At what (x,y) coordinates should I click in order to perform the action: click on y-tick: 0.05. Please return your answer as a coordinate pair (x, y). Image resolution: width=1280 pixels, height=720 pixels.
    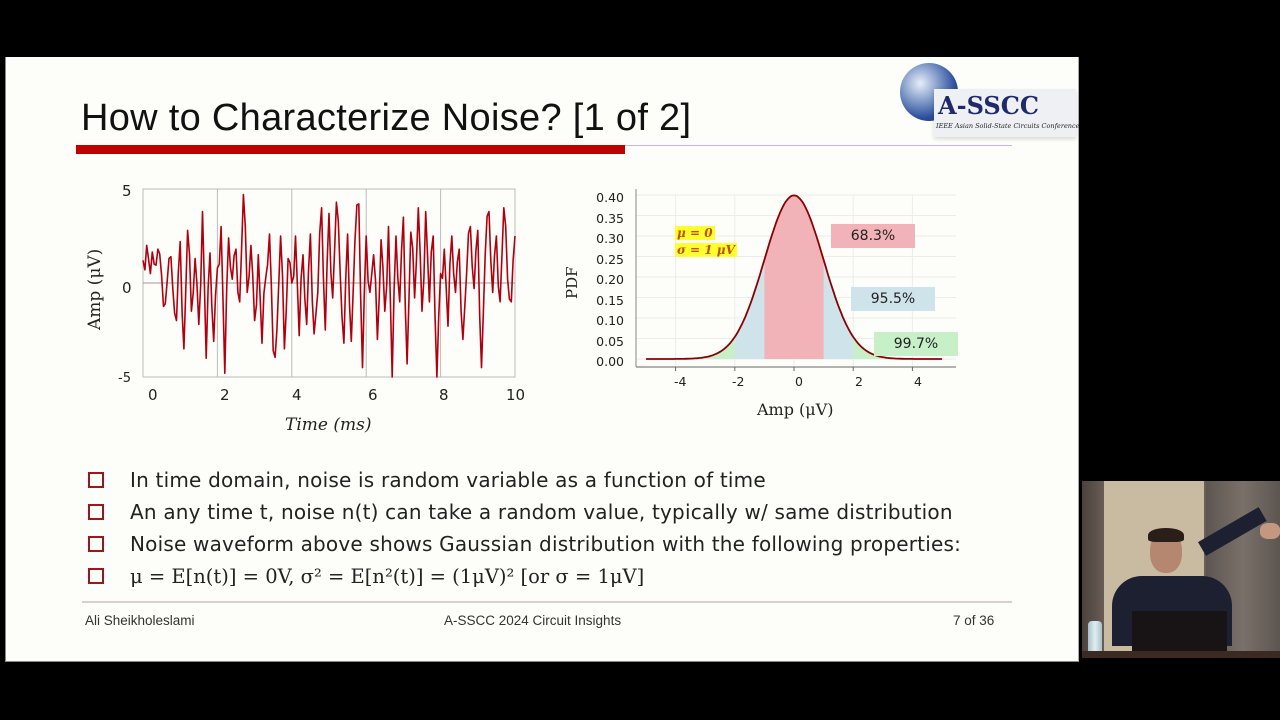
    Looking at the image, I should click on (610, 341).